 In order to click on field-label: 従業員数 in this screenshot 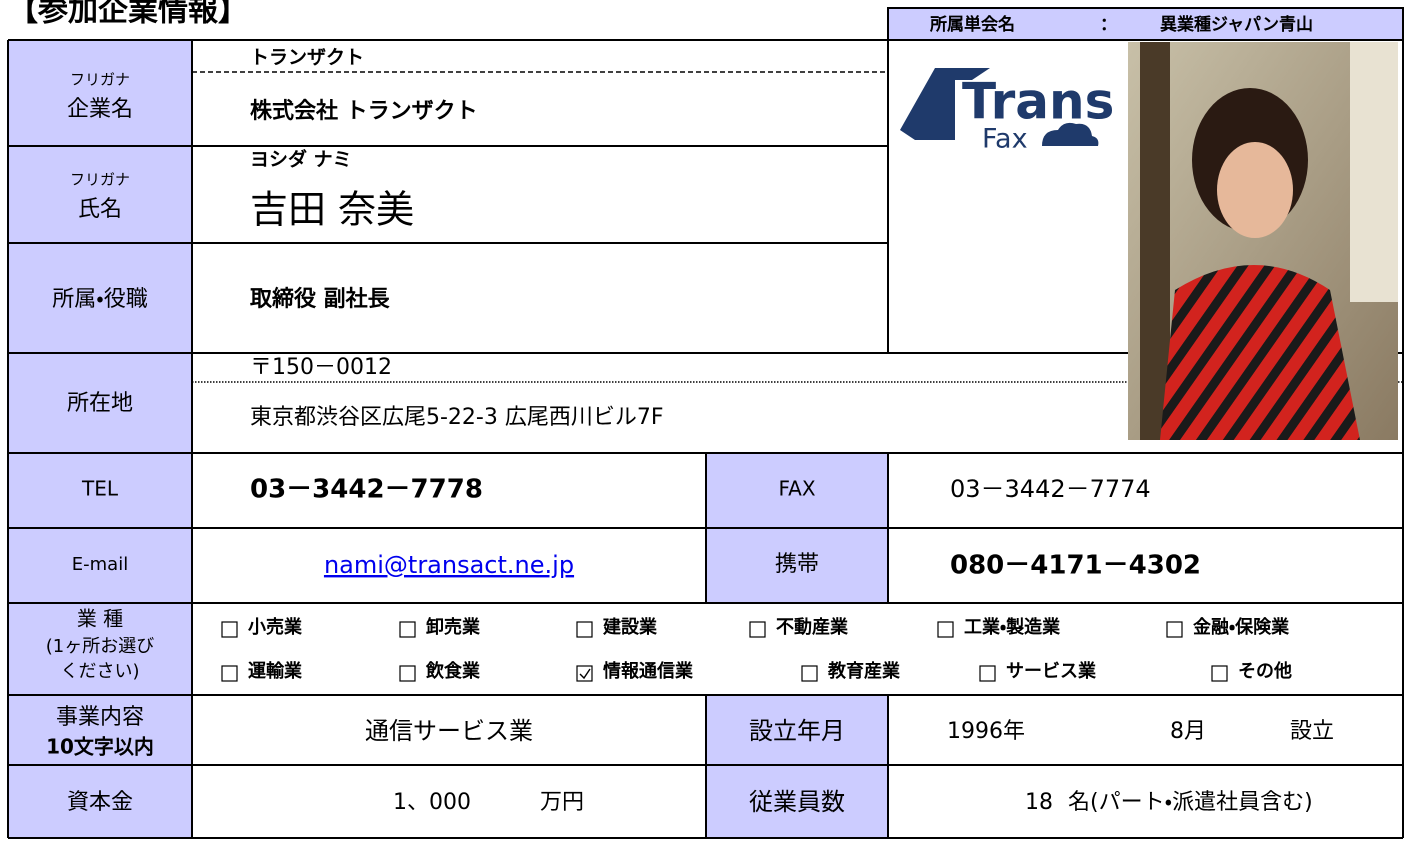, I will do `click(797, 802)`.